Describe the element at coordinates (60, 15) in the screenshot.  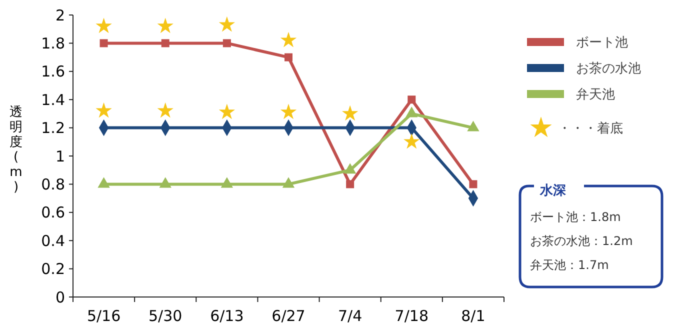
I see `y-tick-label: 2` at that location.